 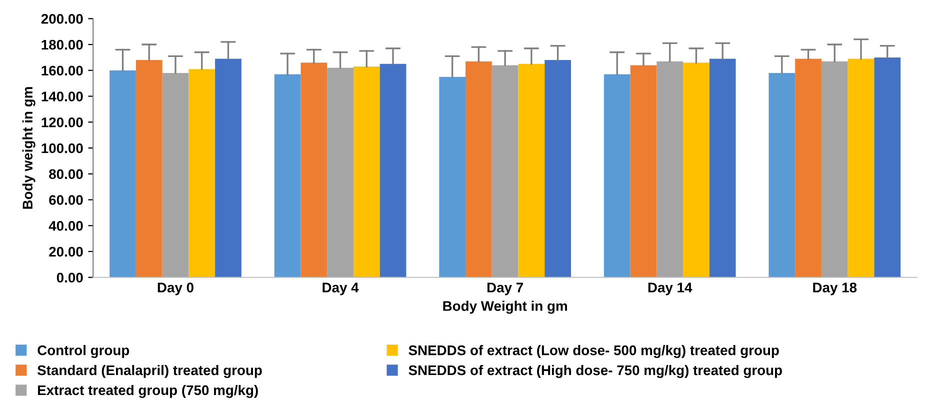 What do you see at coordinates (505, 307) in the screenshot?
I see `x-axis-title: Body Weight in gm` at bounding box center [505, 307].